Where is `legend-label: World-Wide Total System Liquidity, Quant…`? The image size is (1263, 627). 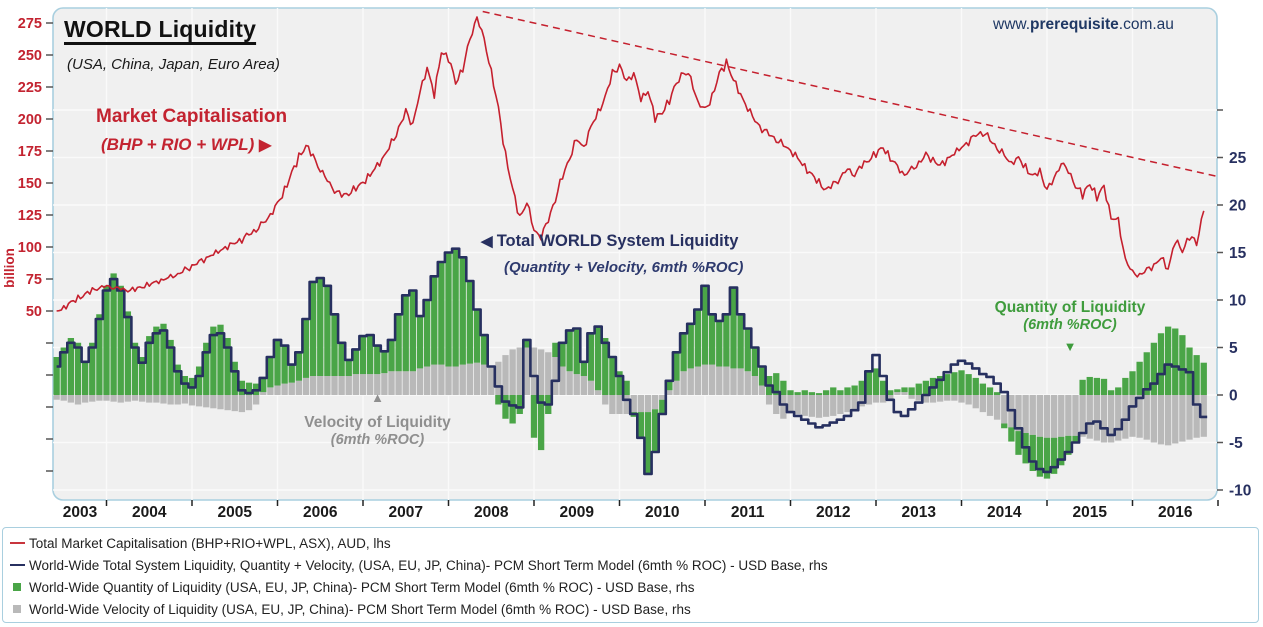
legend-label: World-Wide Total System Liquidity, Quant… is located at coordinates (428, 565).